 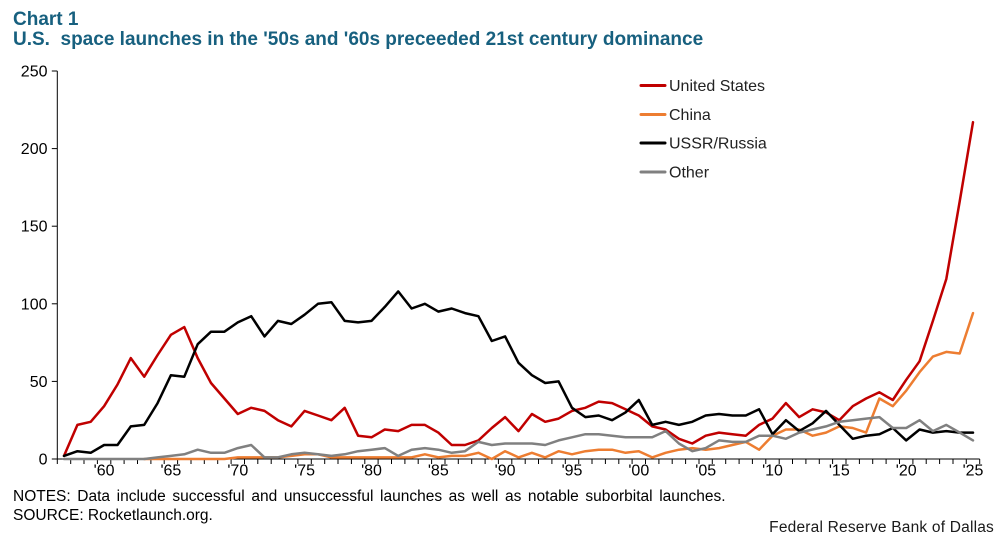 What do you see at coordinates (690, 115) in the screenshot?
I see `svg-text: China` at bounding box center [690, 115].